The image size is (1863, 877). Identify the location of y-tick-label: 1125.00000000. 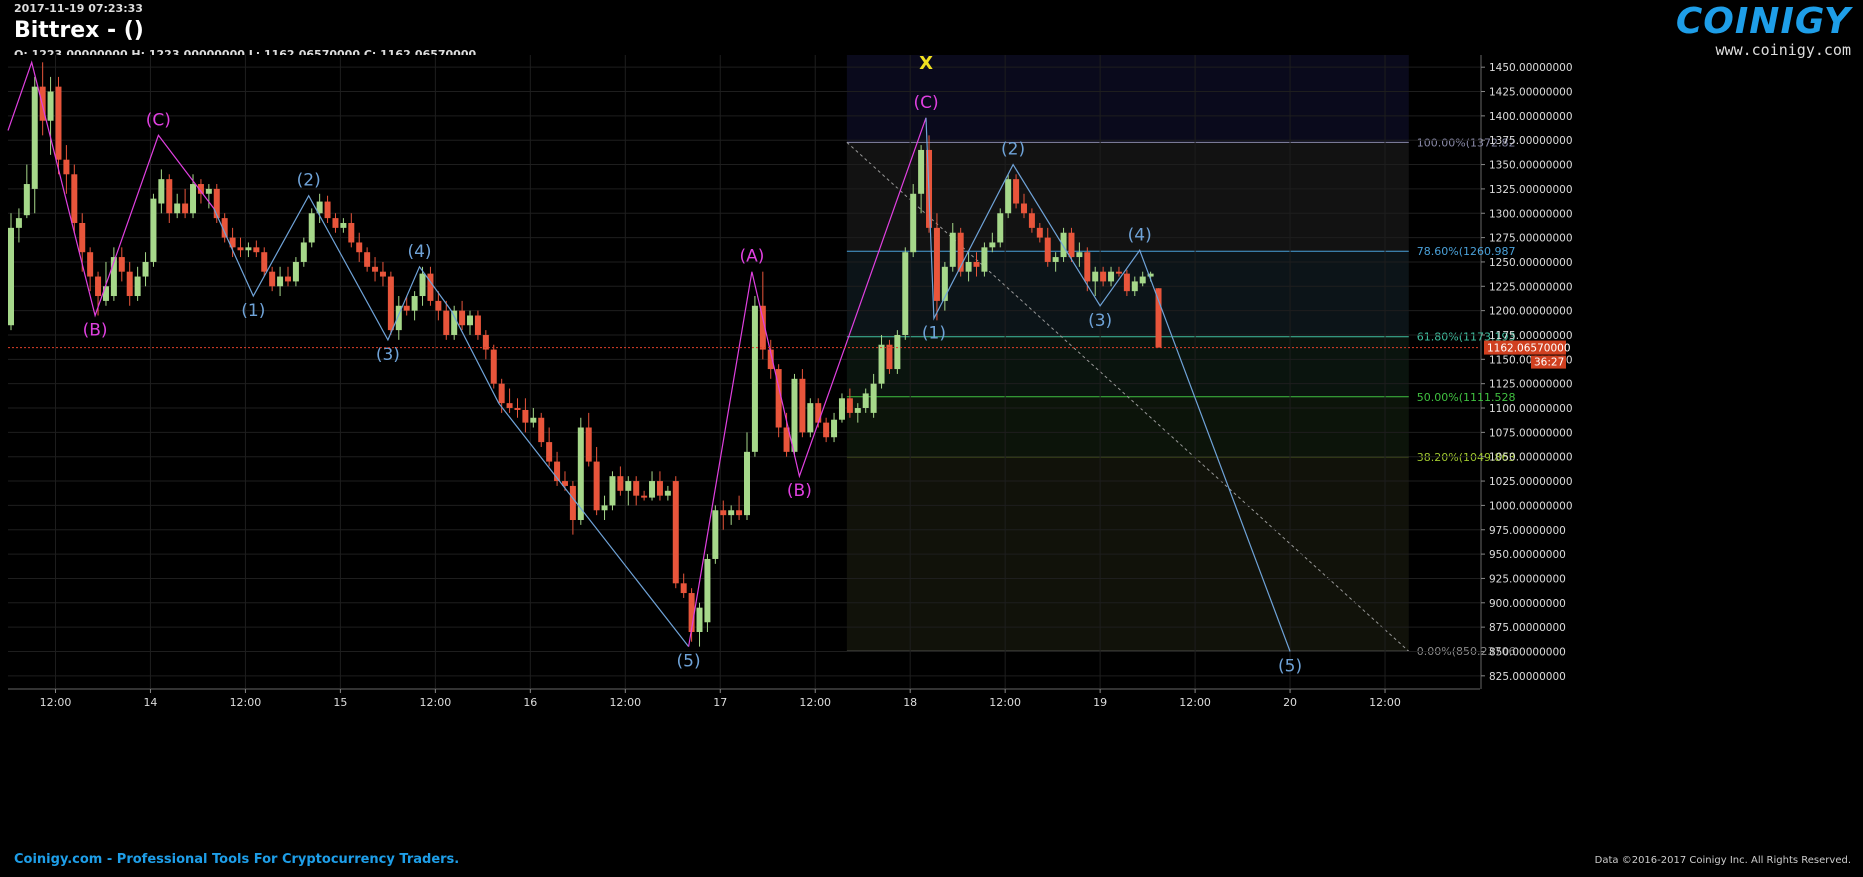
(1531, 385).